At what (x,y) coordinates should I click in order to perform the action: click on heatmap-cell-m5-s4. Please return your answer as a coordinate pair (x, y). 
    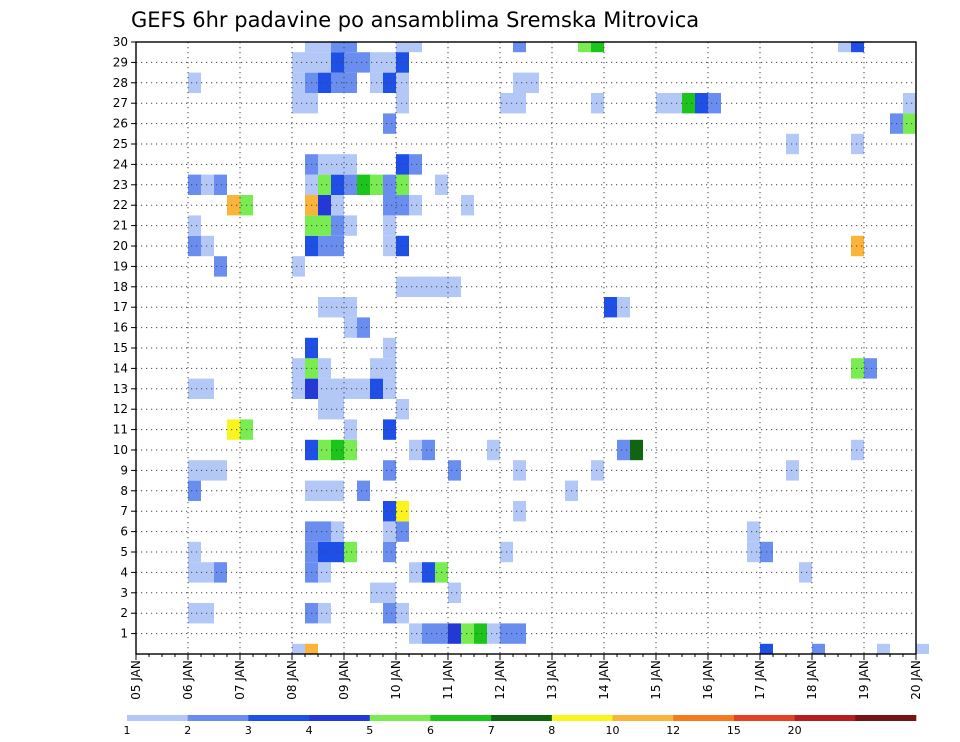
    Looking at the image, I should click on (194, 552).